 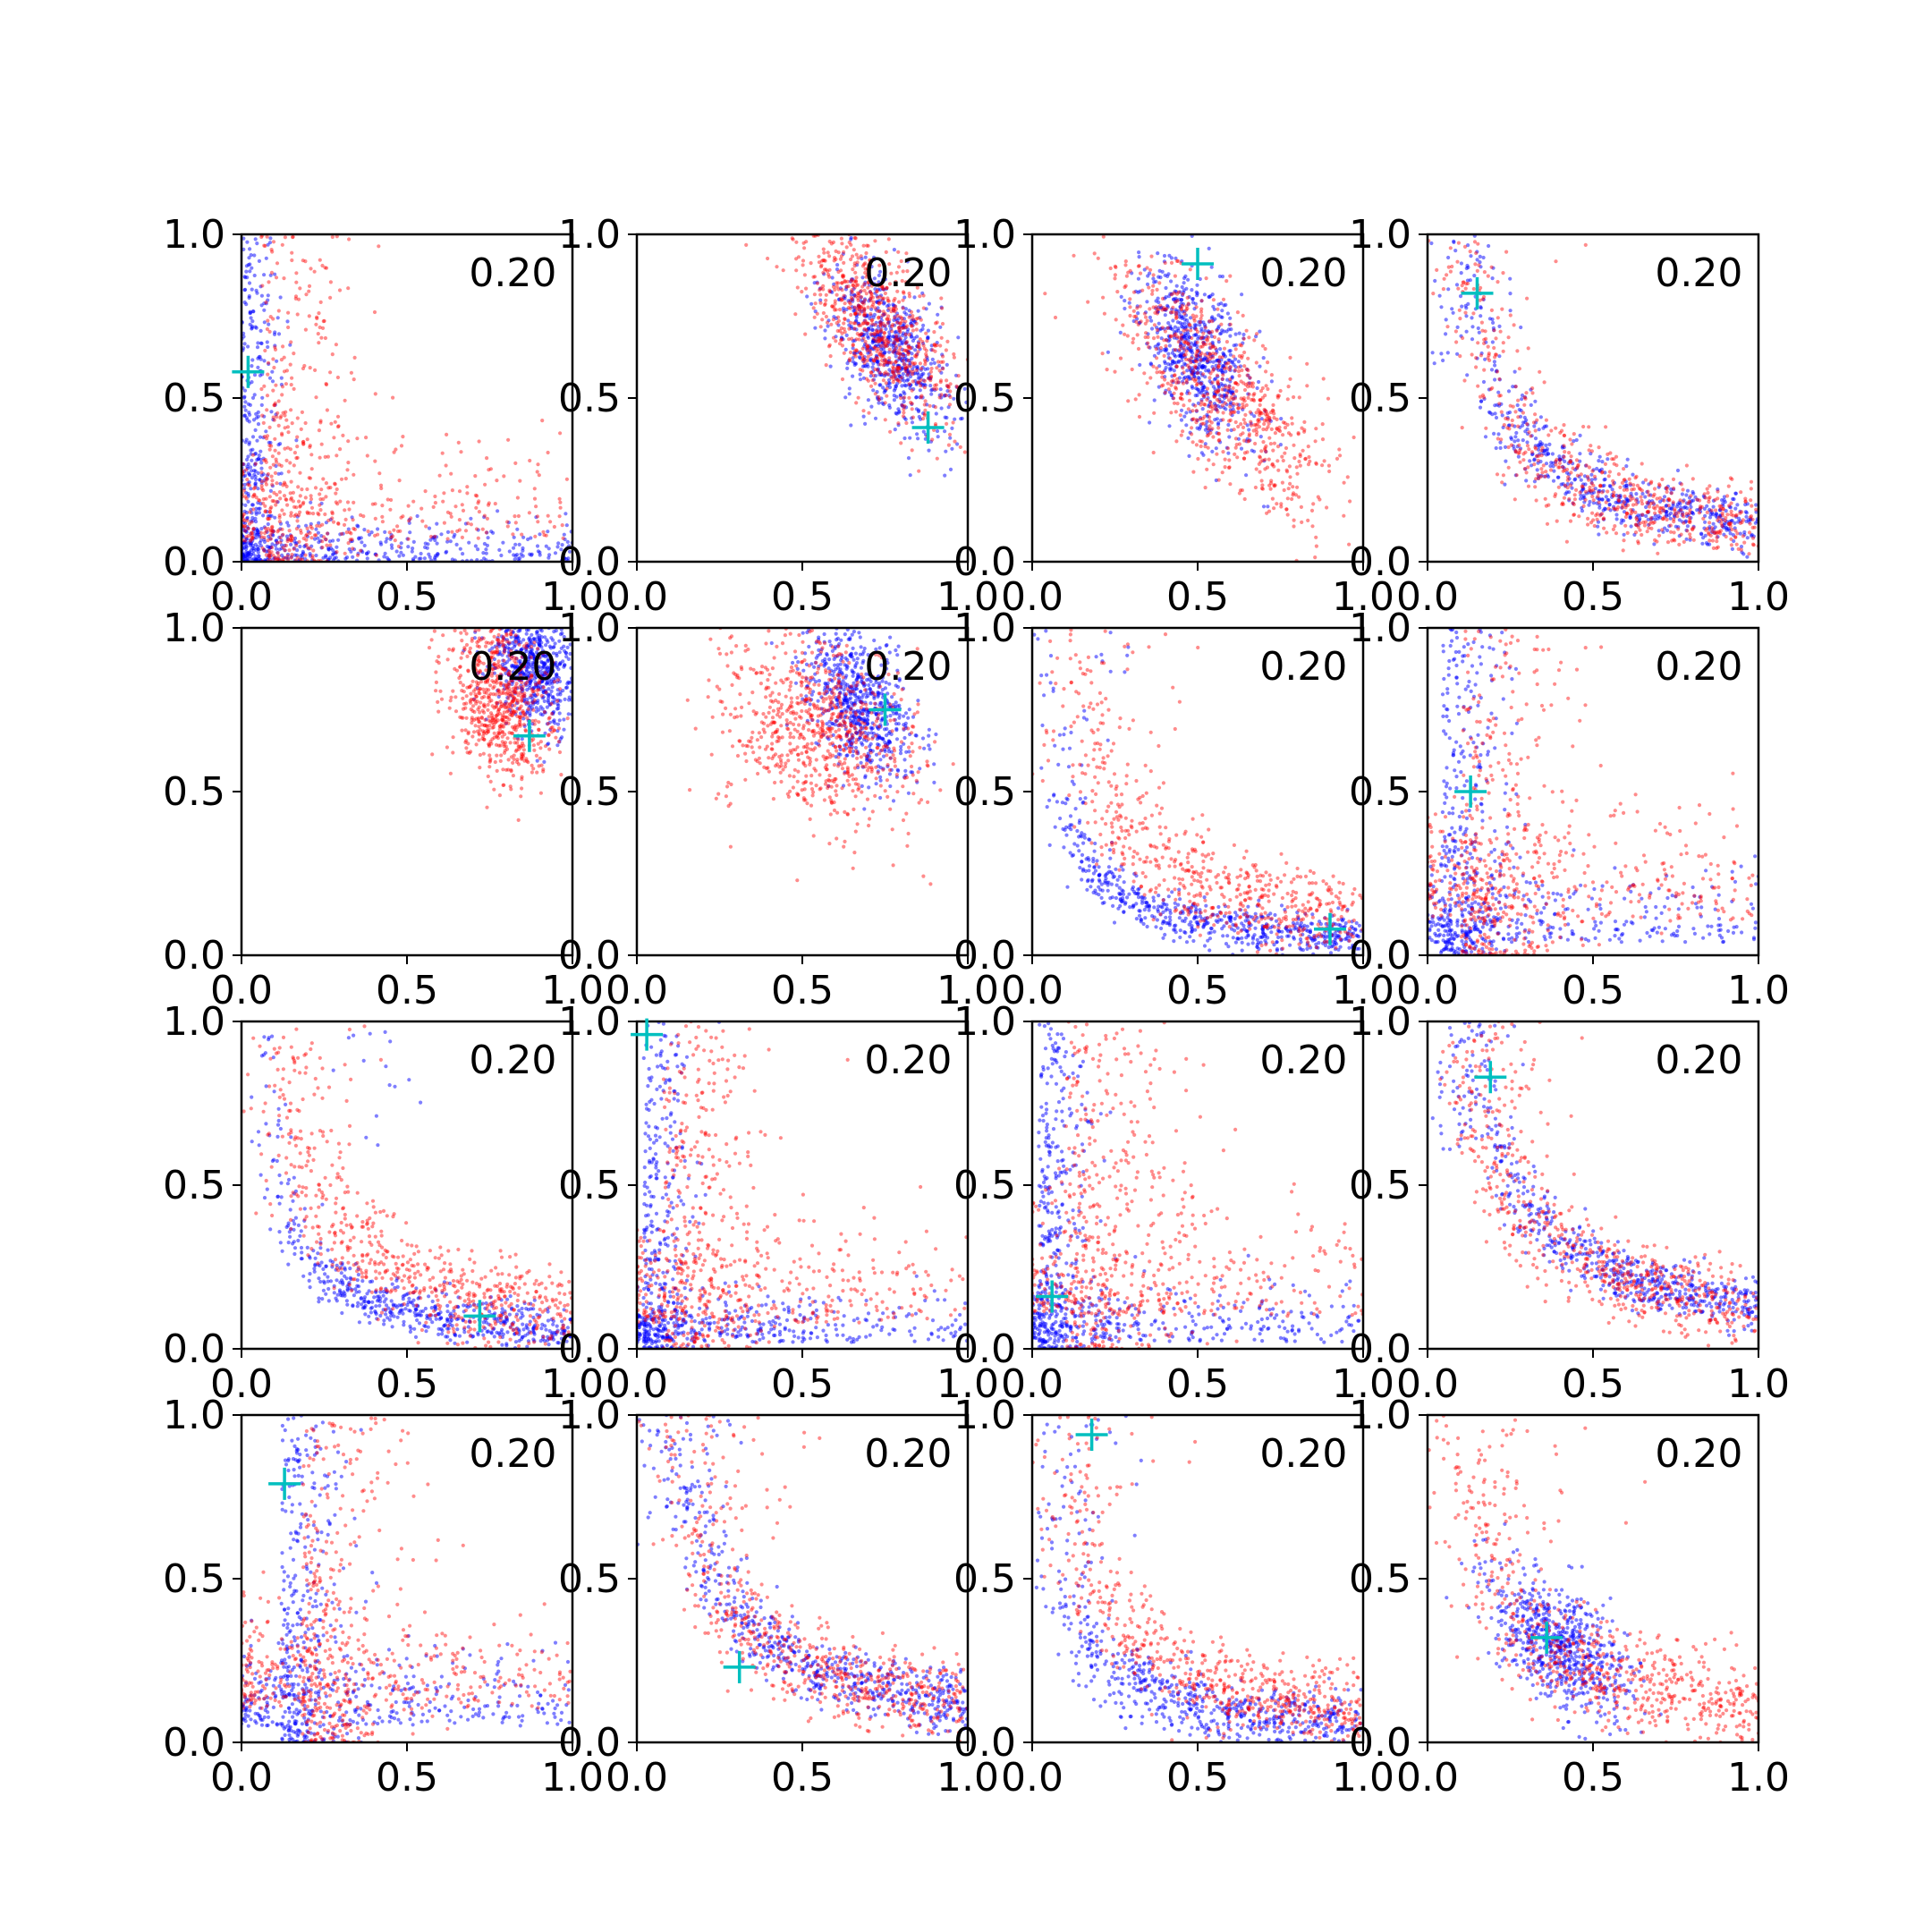 I want to click on series-blue-points, so click(x=886, y=356).